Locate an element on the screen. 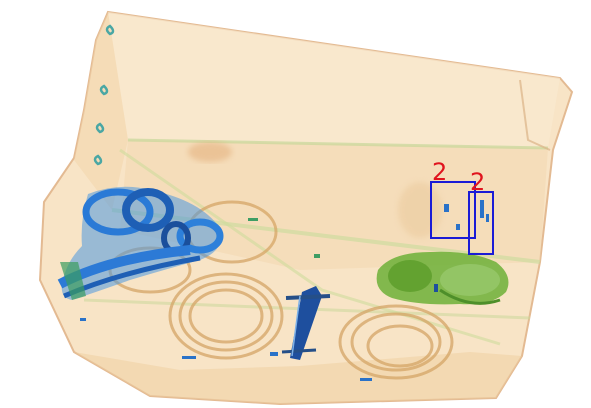 Image resolution: width=591 pixels, height=408 pixels. green-object is located at coordinates (442, 278).